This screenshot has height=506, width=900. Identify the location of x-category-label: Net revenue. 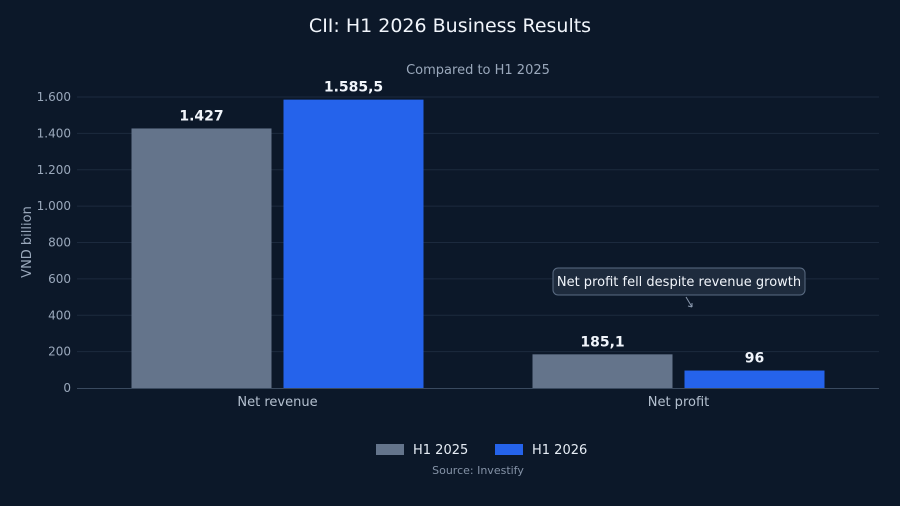
(277, 402).